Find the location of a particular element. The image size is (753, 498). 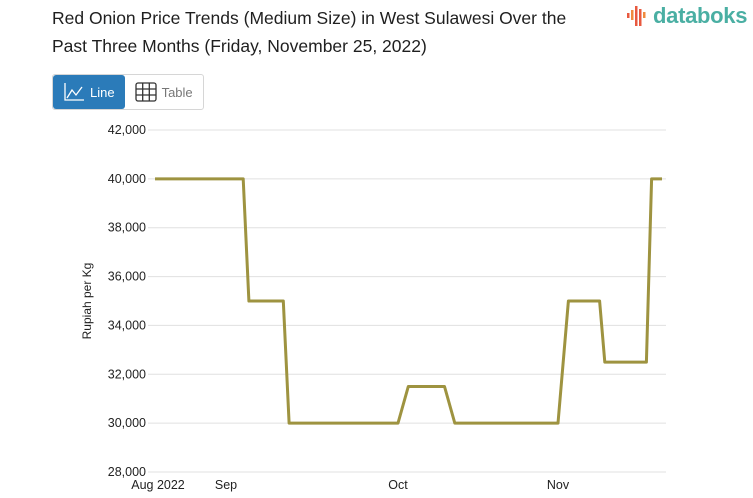

x-tick-label: Sep is located at coordinates (226, 485).